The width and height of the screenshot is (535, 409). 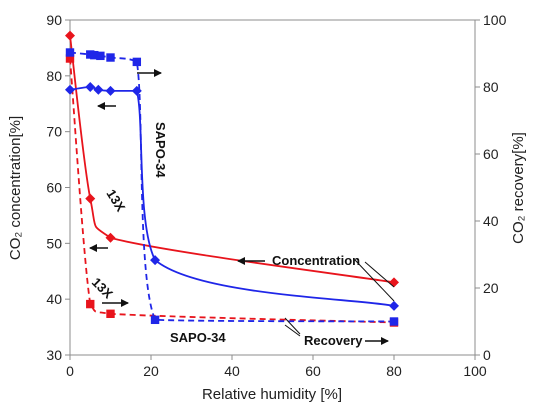 I want to click on y-right-tick-label: 60, so click(x=491, y=154).